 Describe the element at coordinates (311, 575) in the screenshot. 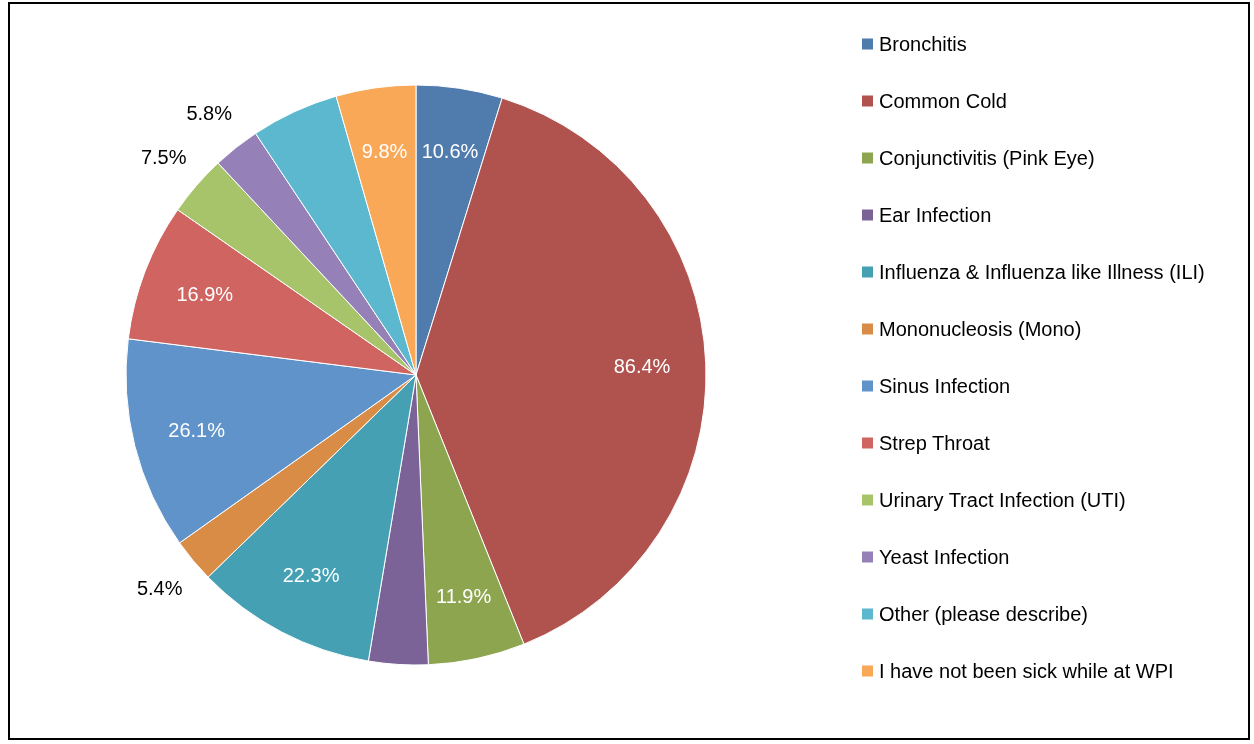

I see `data-label: 22.3%` at that location.